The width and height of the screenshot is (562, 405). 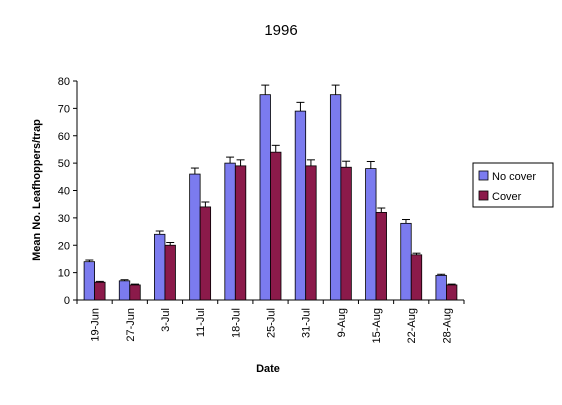 I want to click on x-tick-label: 25-Jul, so click(x=272, y=323).